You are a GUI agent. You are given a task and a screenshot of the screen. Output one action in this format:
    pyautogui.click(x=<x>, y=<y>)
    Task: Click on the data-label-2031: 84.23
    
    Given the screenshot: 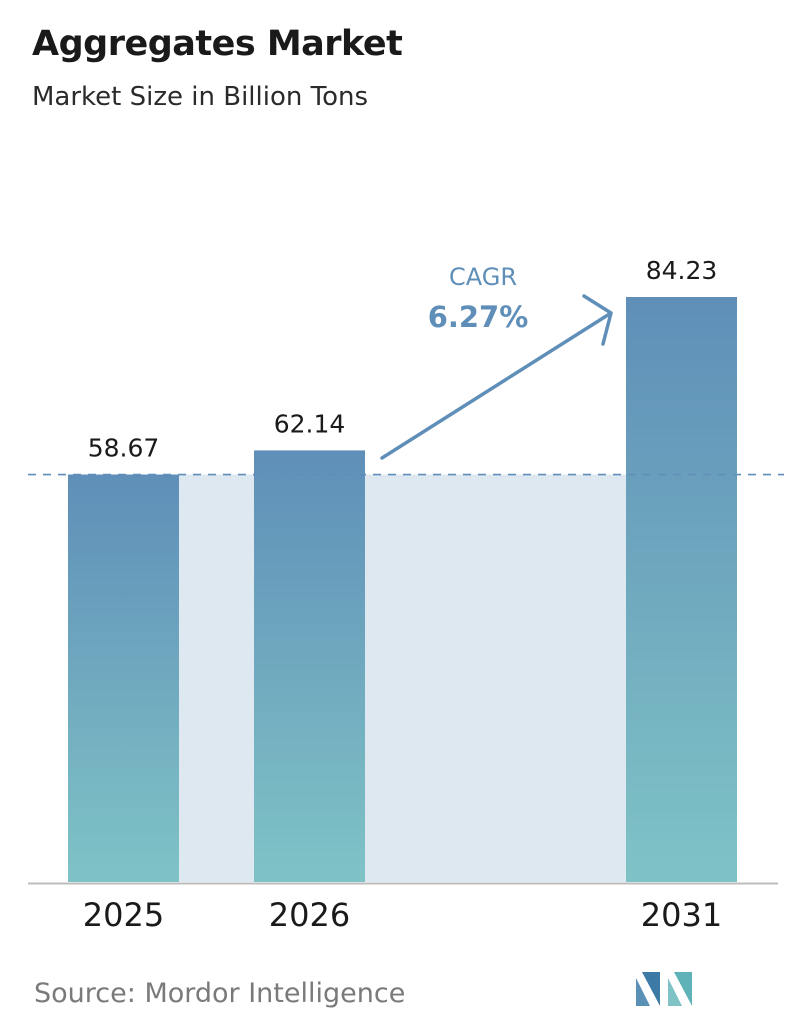 What is the action you would take?
    pyautogui.click(x=682, y=270)
    